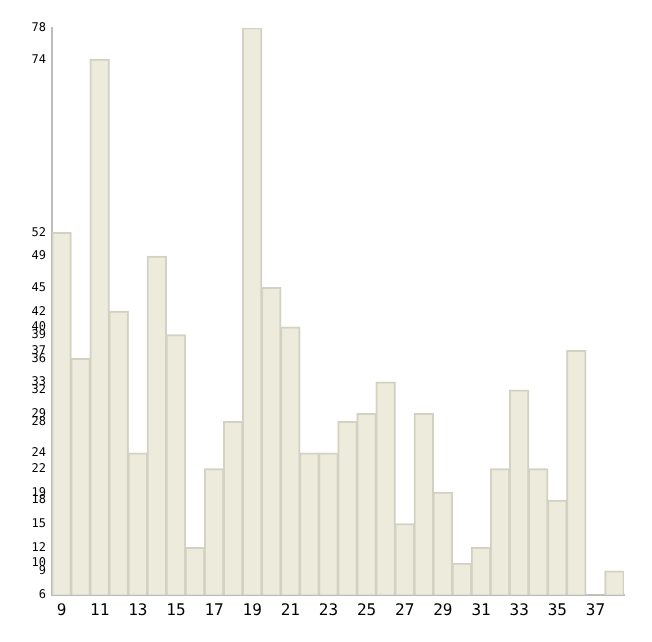  What do you see at coordinates (405, 609) in the screenshot?
I see `x-tick-label: 27` at bounding box center [405, 609].